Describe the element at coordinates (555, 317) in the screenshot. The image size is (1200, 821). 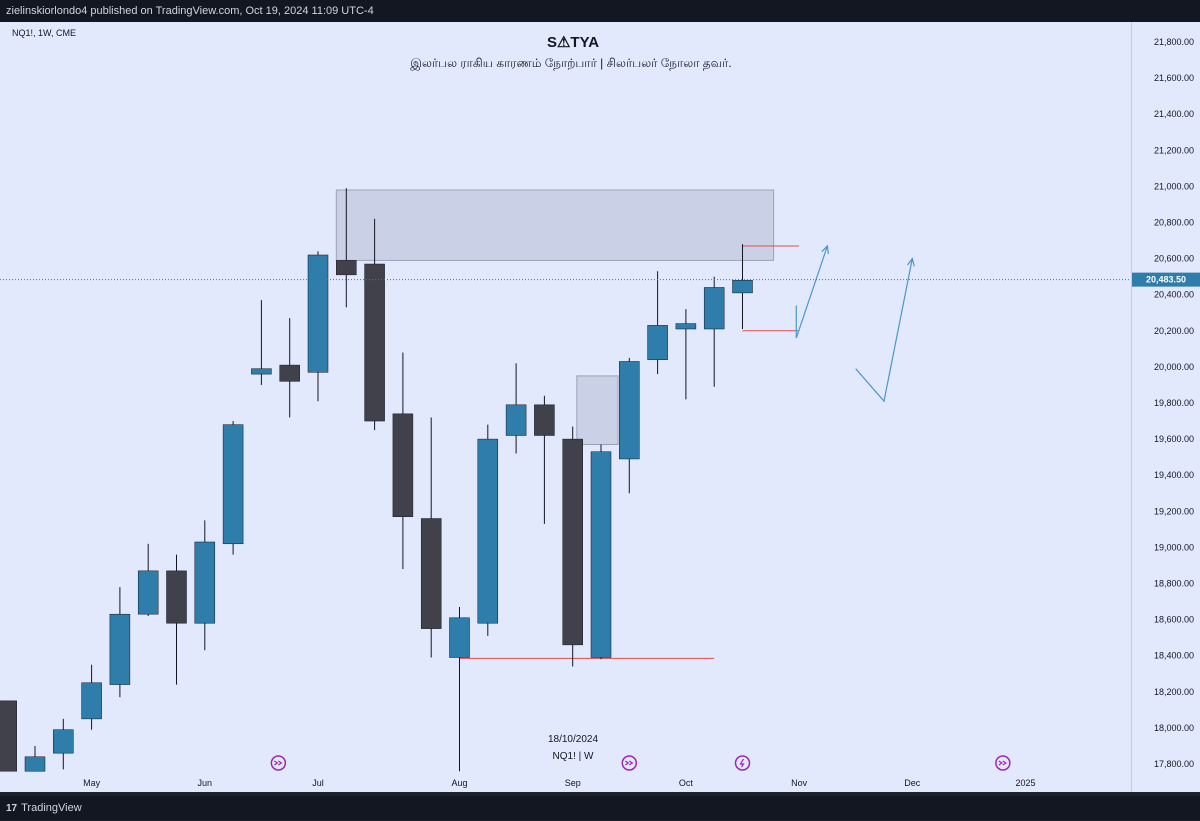
I see `zones-layer` at that location.